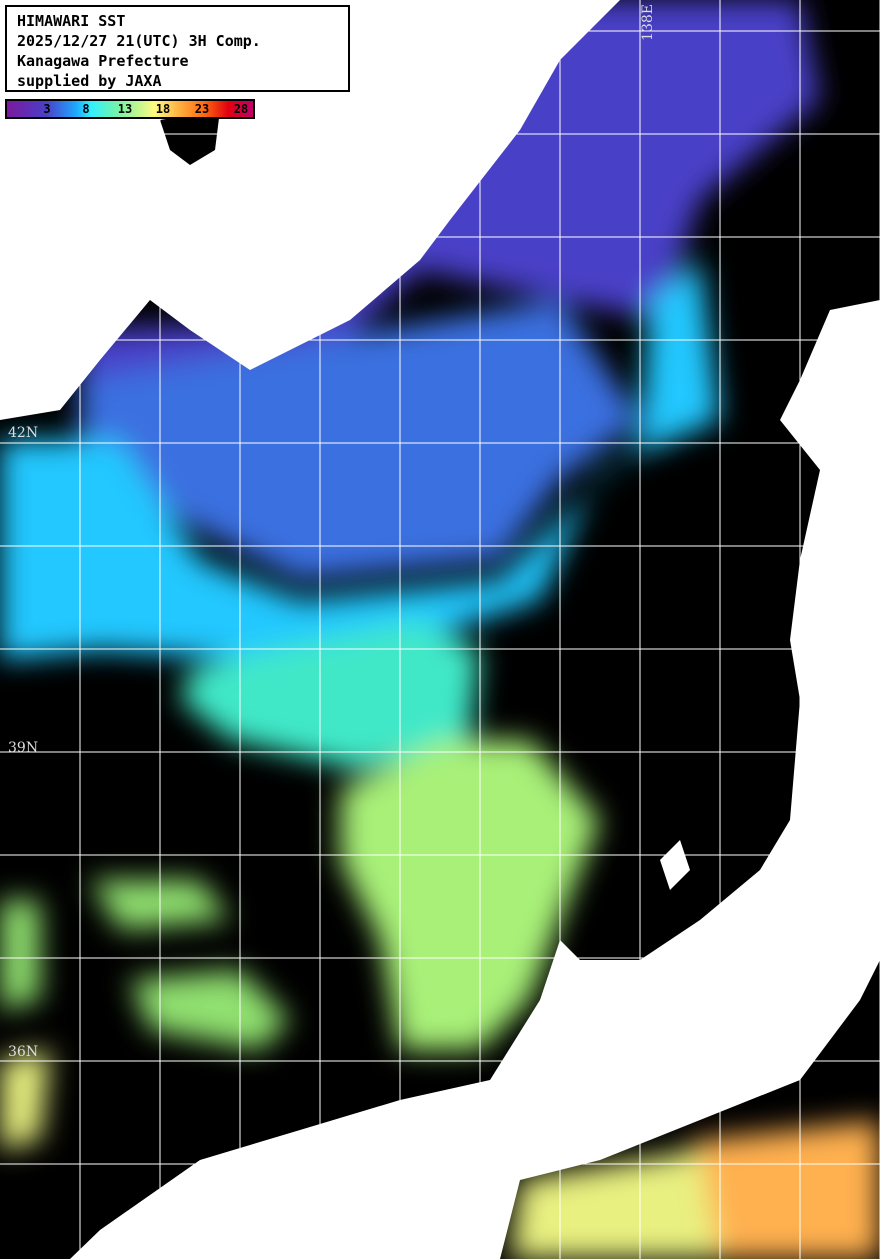 The width and height of the screenshot is (880, 1259). Describe the element at coordinates (190, 137) in the screenshot. I see `land-island-north` at that location.